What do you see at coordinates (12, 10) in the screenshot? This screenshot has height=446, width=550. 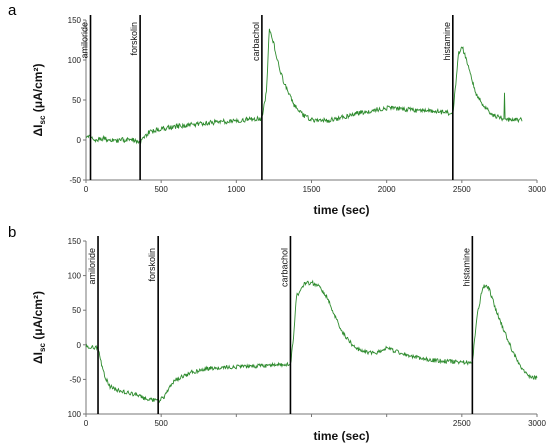 I see `panel-label: a` at bounding box center [12, 10].